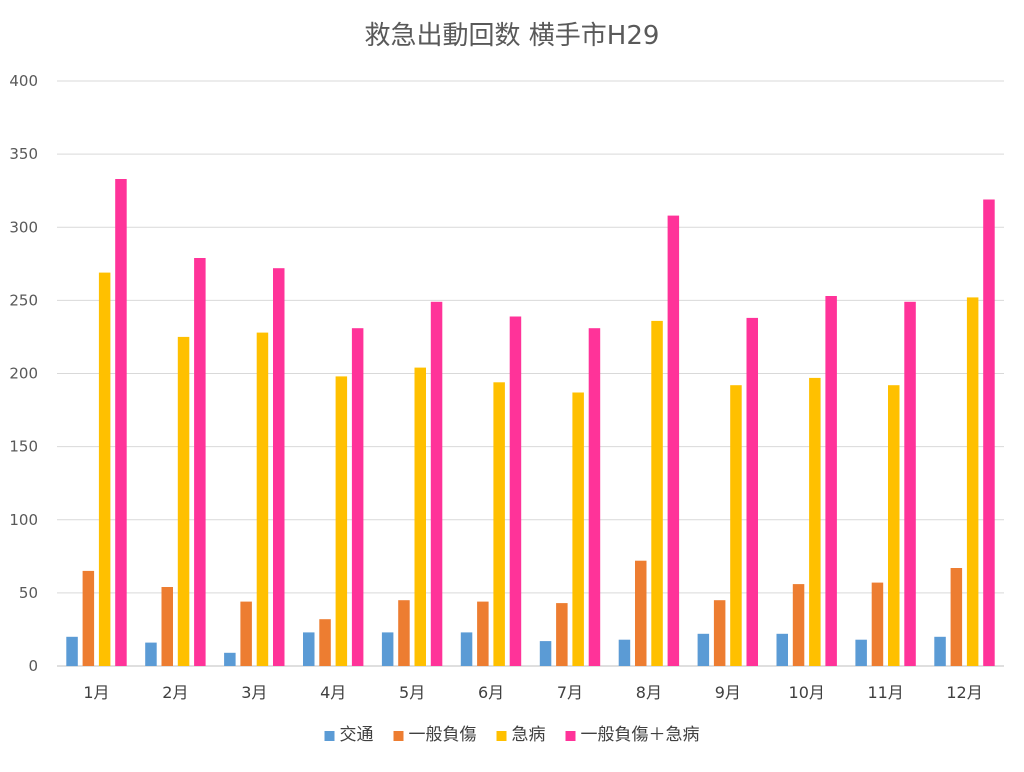 The image size is (1024, 772). I want to click on bar-交通-7月, so click(545, 653).